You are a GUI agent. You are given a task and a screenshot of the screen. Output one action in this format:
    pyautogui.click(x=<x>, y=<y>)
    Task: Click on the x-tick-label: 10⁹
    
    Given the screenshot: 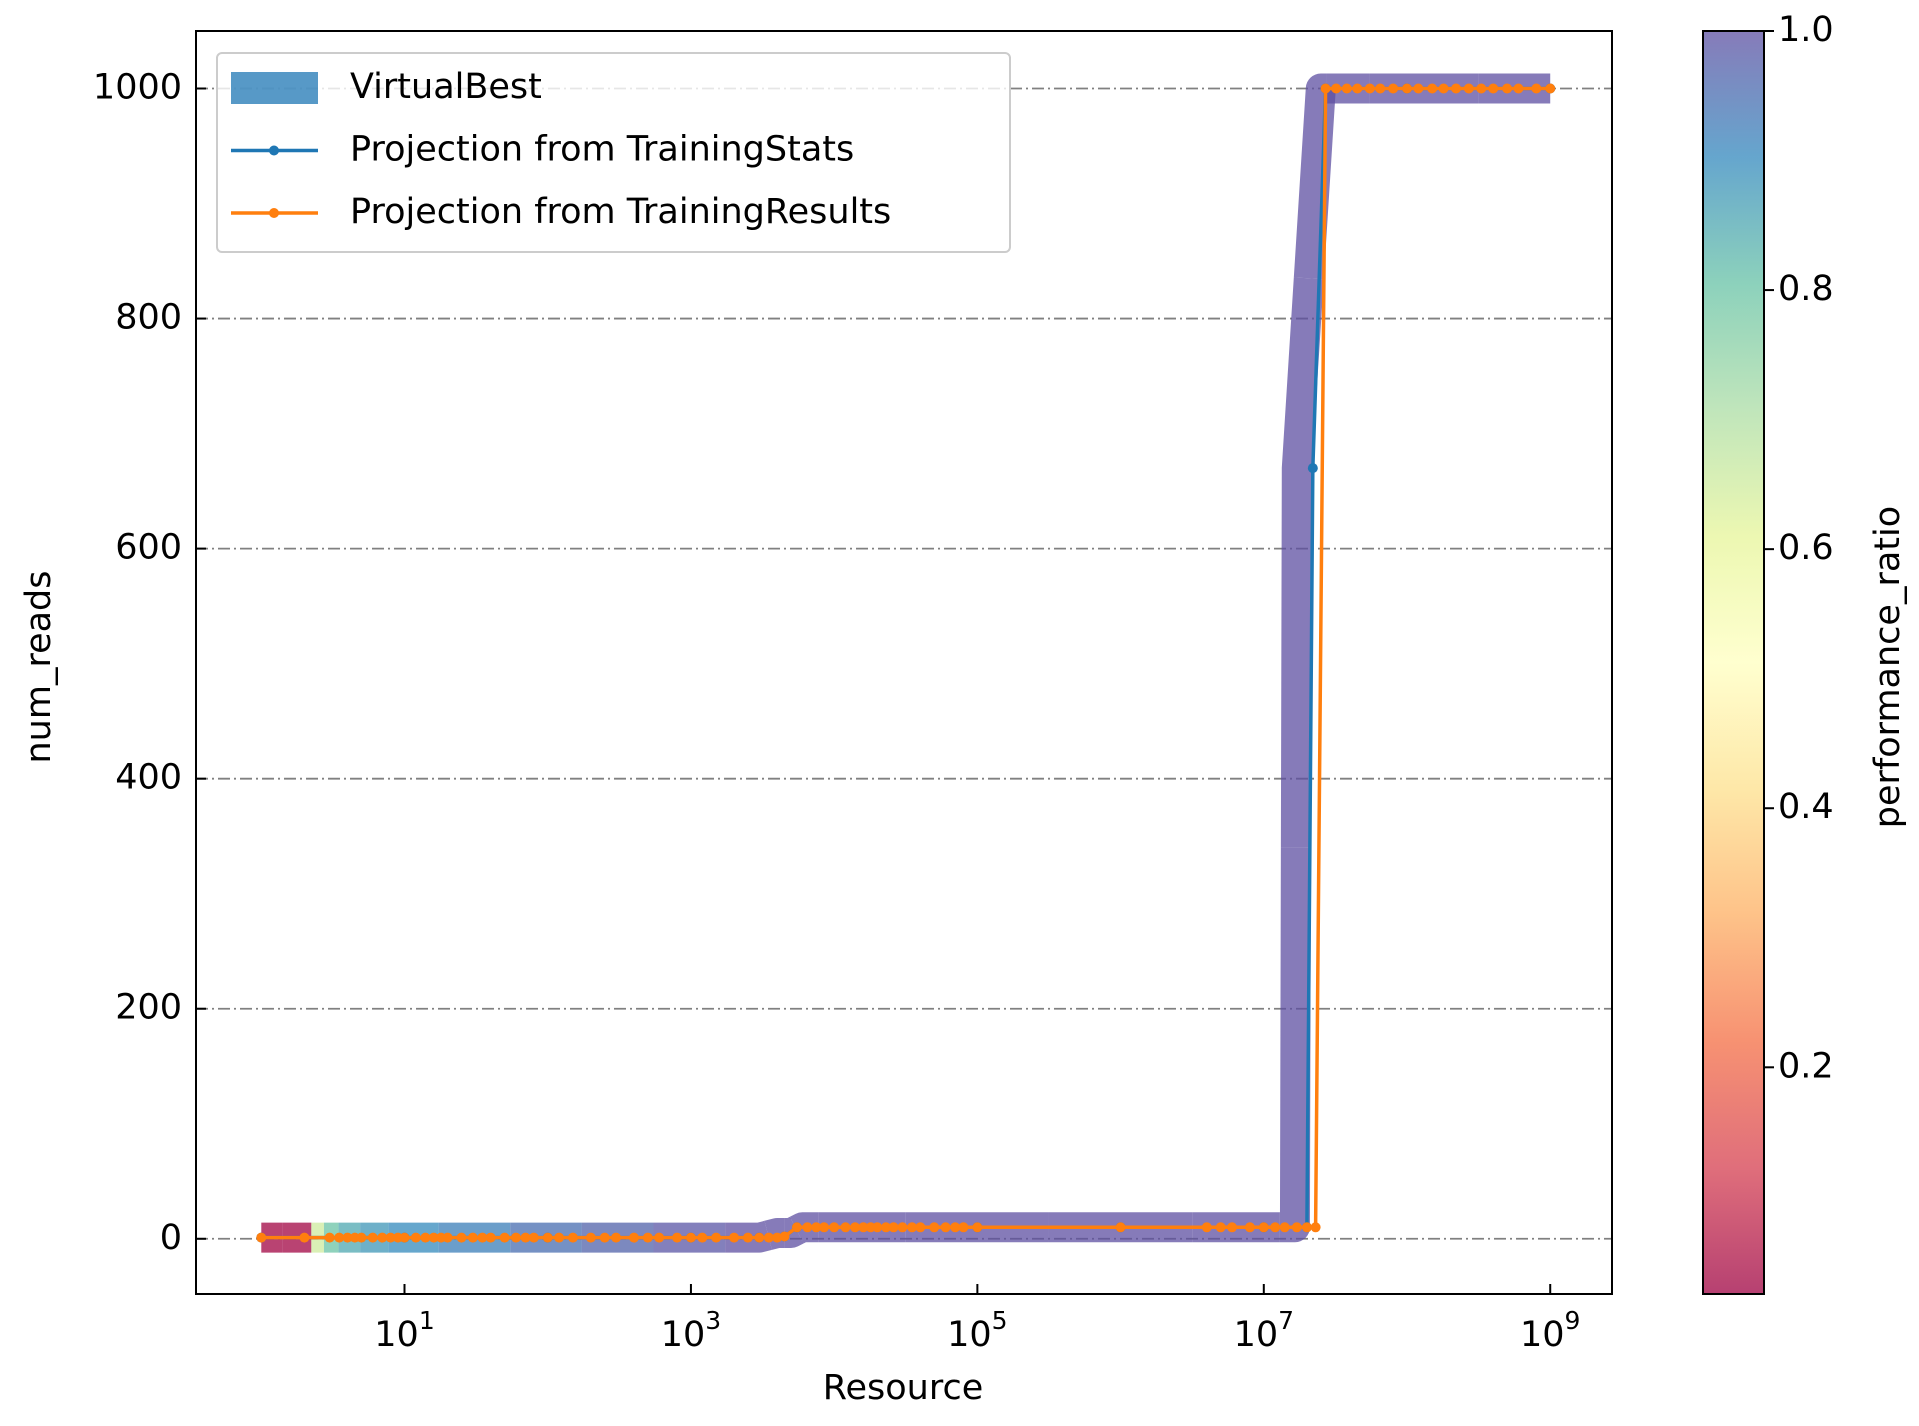 What is the action you would take?
    pyautogui.click(x=1550, y=1330)
    